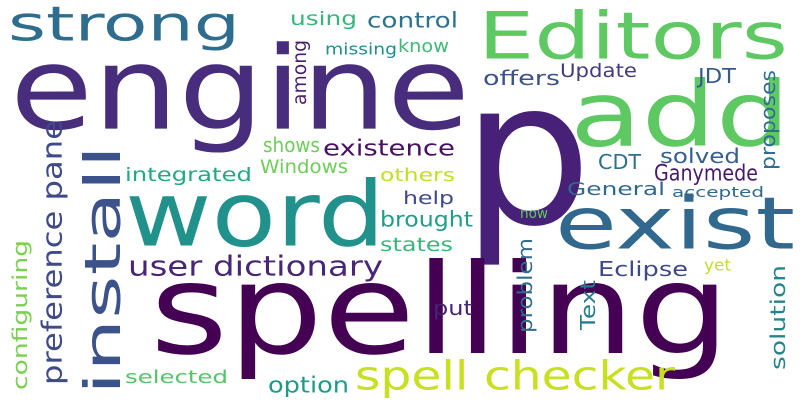  I want to click on word-existence: existence, so click(389, 148).